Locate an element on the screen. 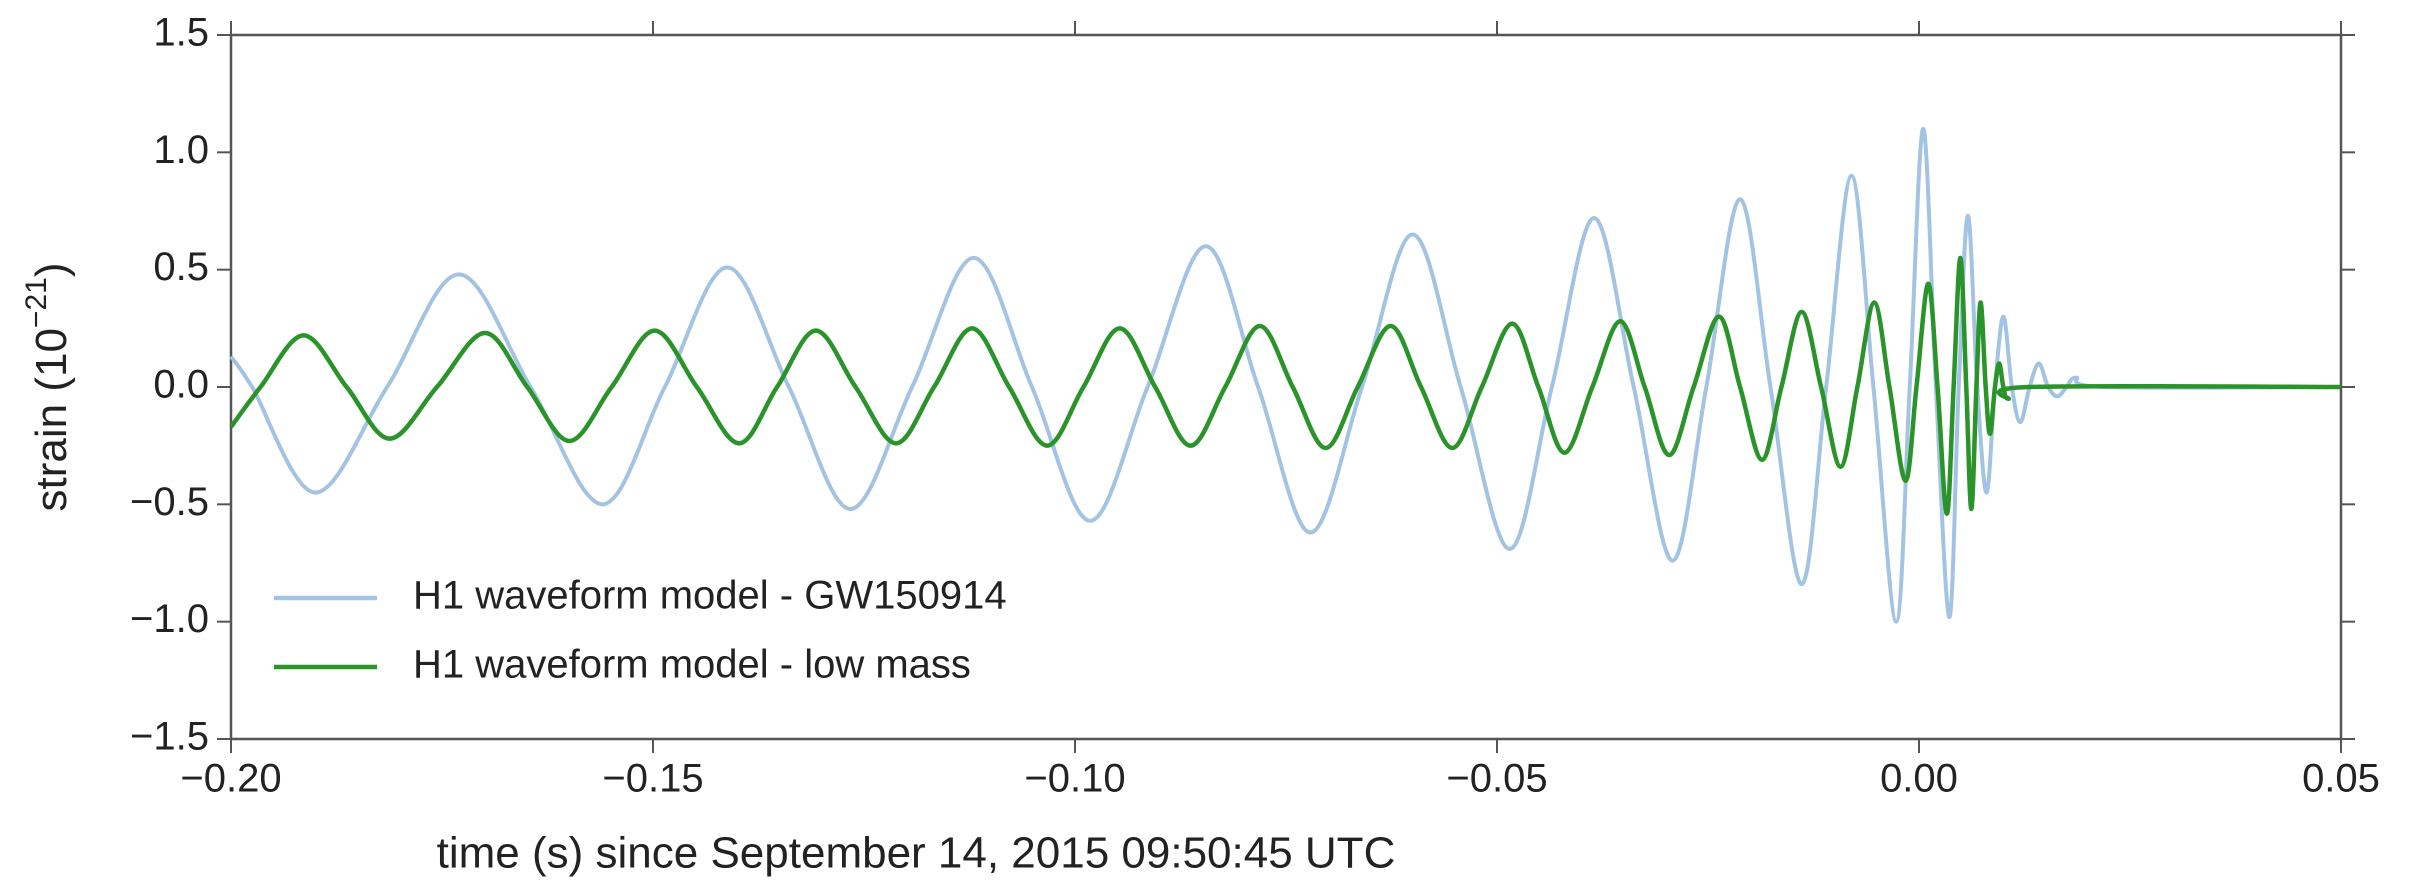 This screenshot has width=2416, height=885. x-tick-label: −0.10 is located at coordinates (1074, 779).